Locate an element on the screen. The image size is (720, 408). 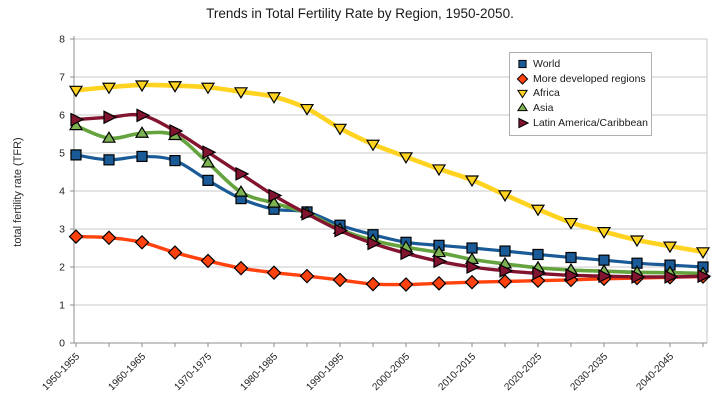
legend-item-2: Africa is located at coordinates (580, 93).